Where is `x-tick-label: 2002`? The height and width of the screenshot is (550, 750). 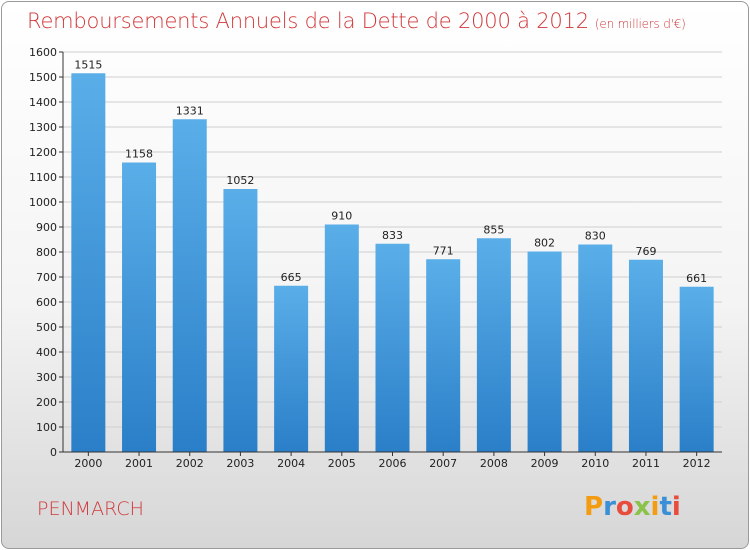
x-tick-label: 2002 is located at coordinates (190, 463).